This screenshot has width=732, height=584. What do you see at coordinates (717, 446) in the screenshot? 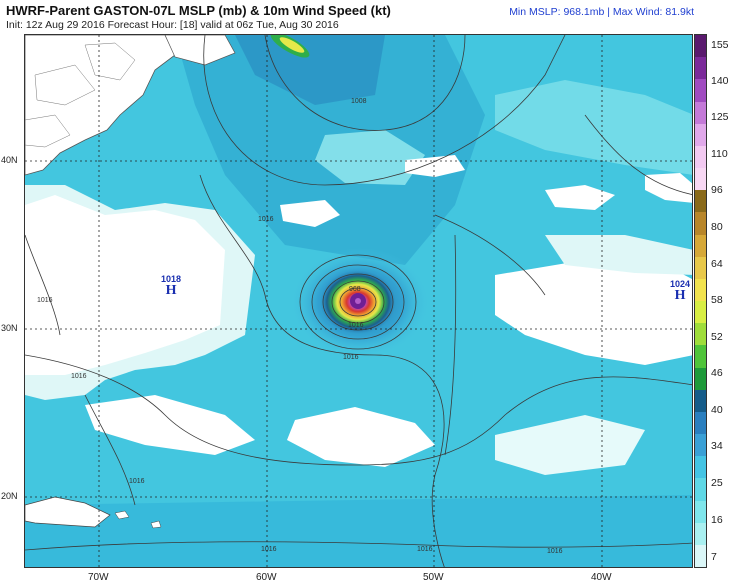
I see `colorbar-label: 34` at bounding box center [717, 446].